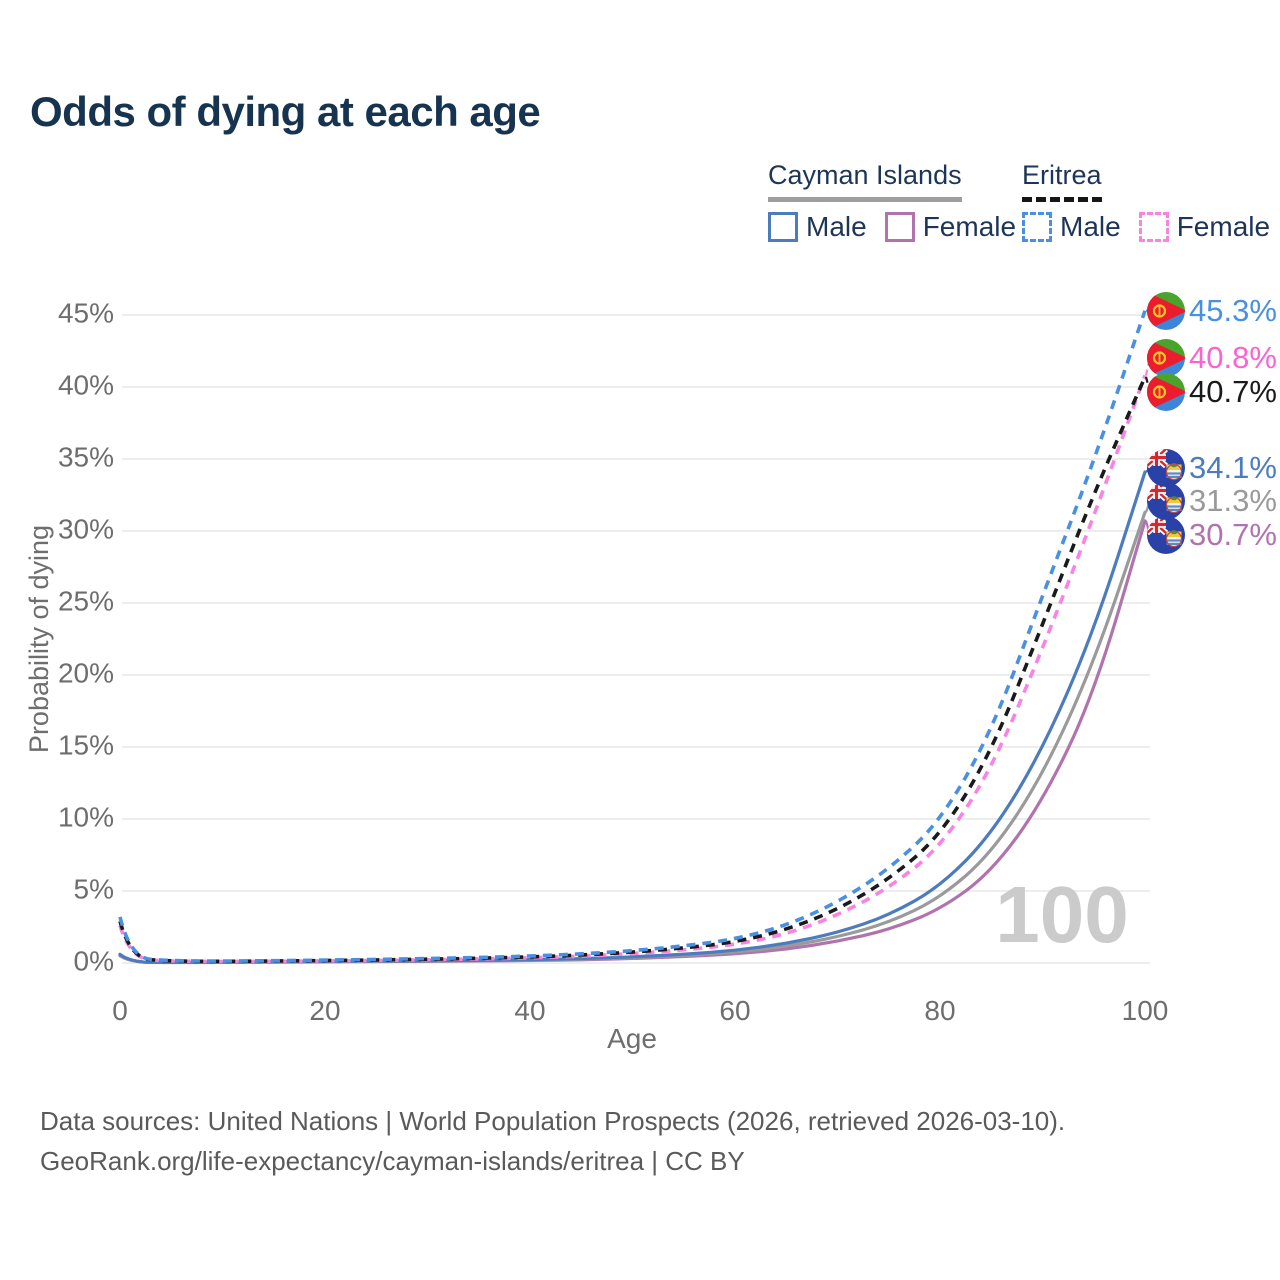  I want to click on eritrea-female-swatch-icon, so click(1153, 227).